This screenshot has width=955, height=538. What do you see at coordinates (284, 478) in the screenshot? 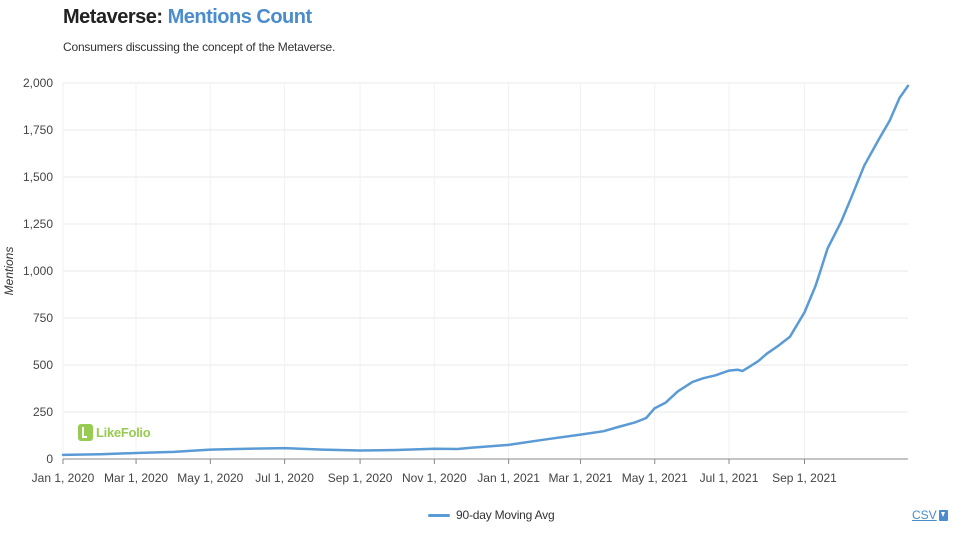
I see `x-tick-label: Jul 1, 2020` at bounding box center [284, 478].